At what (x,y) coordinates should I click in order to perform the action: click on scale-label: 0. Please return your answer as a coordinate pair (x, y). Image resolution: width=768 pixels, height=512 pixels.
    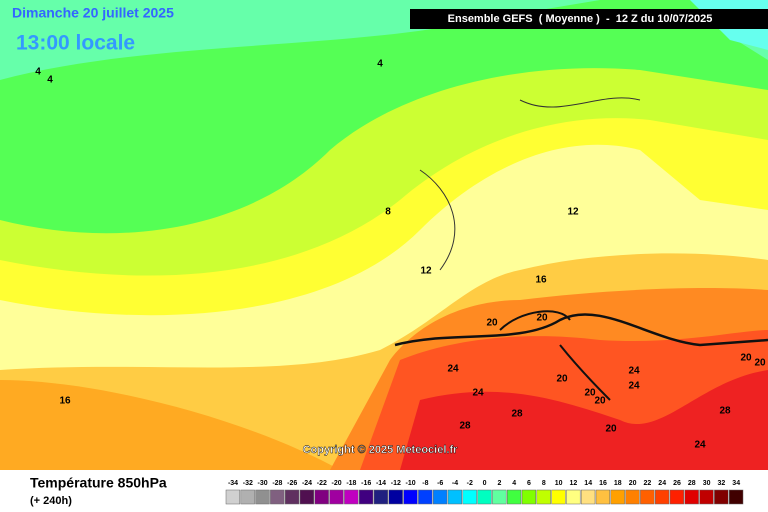
    Looking at the image, I should click on (485, 483).